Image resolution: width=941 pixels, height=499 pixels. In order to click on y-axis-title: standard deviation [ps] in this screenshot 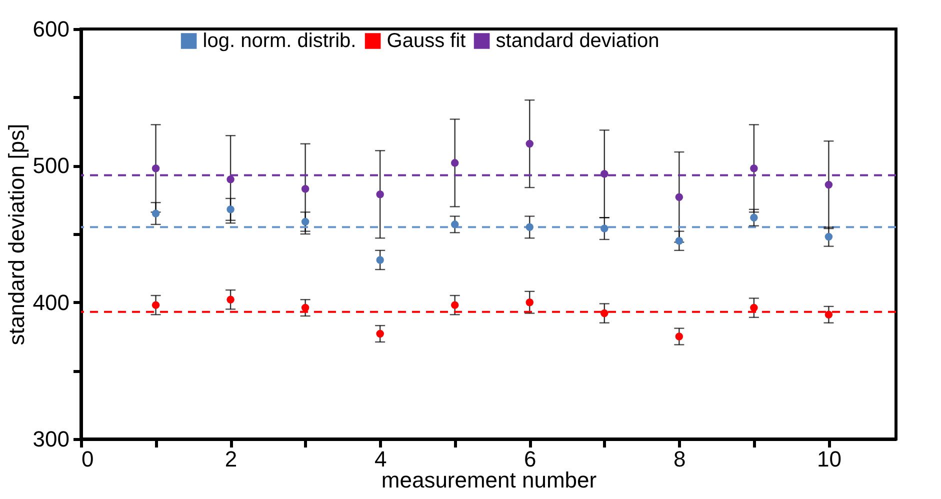, I will do `click(16, 235)`.